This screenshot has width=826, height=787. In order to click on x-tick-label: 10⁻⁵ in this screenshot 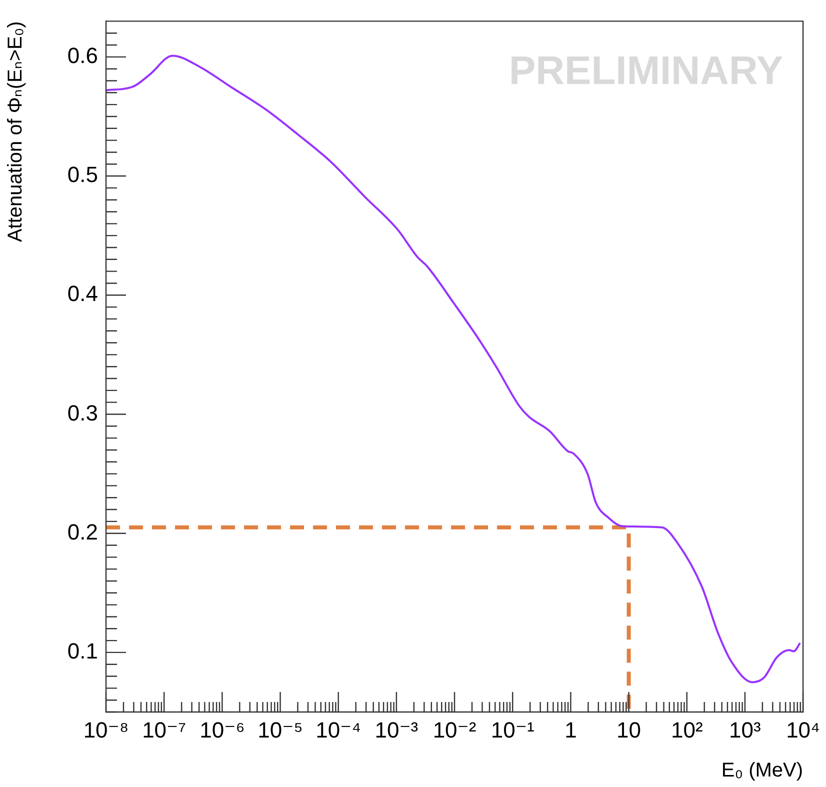, I will do `click(280, 729)`.